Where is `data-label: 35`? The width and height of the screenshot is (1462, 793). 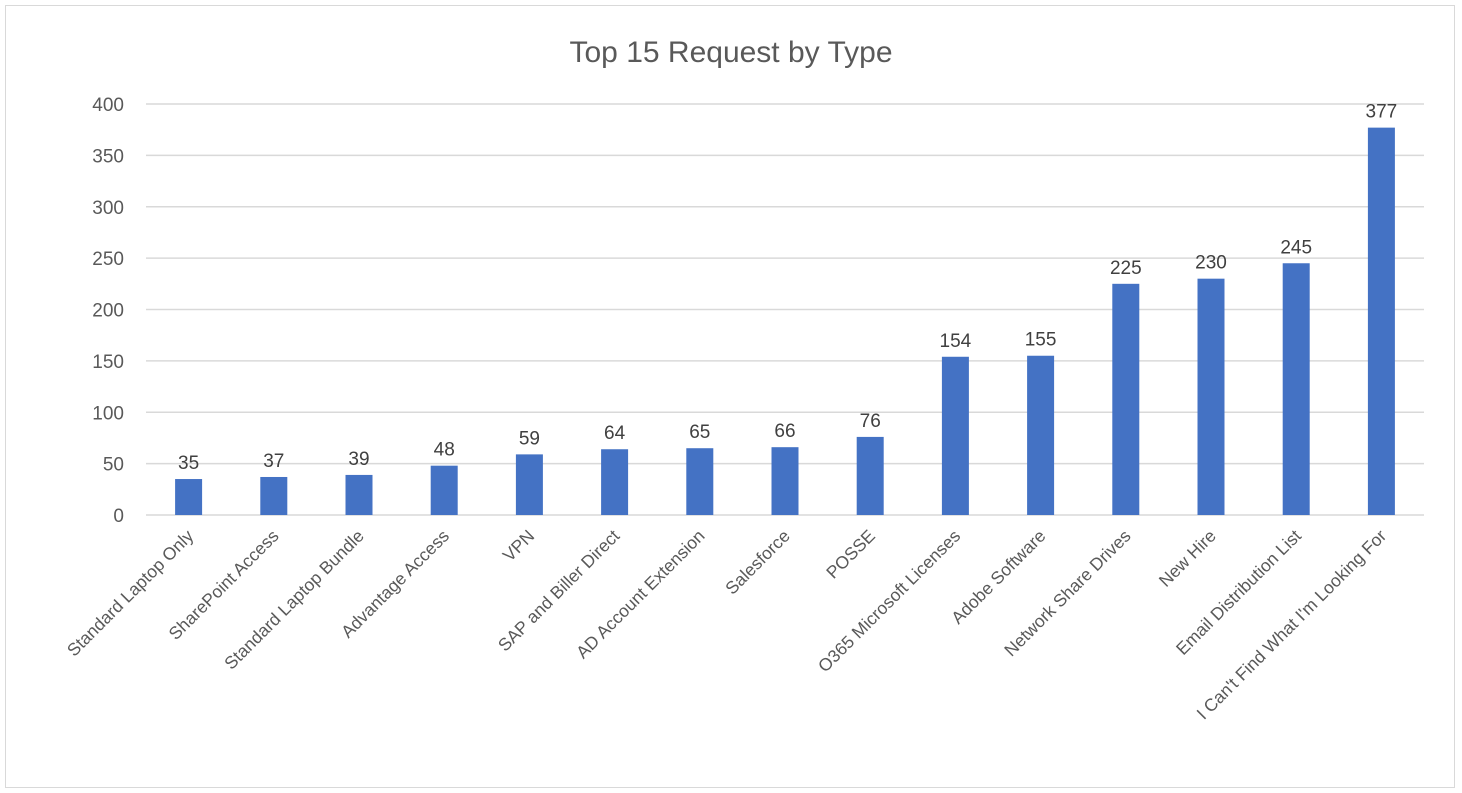
data-label: 35 is located at coordinates (188, 463).